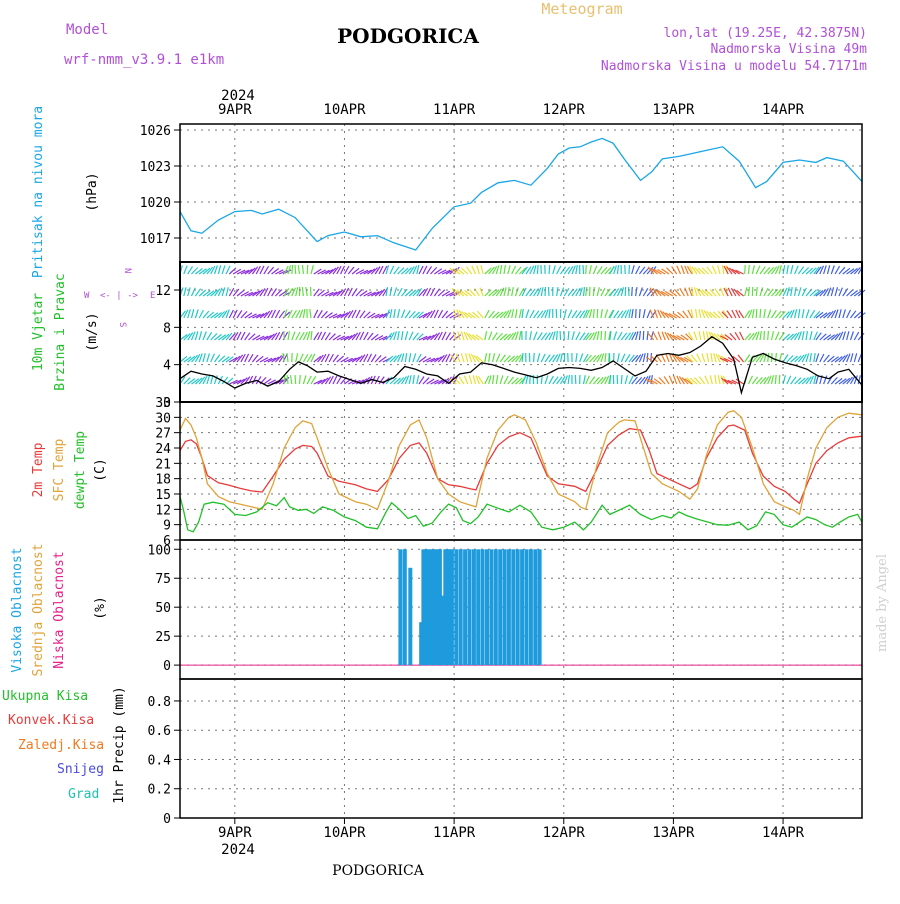  I want to click on pressure-line, so click(521, 194).